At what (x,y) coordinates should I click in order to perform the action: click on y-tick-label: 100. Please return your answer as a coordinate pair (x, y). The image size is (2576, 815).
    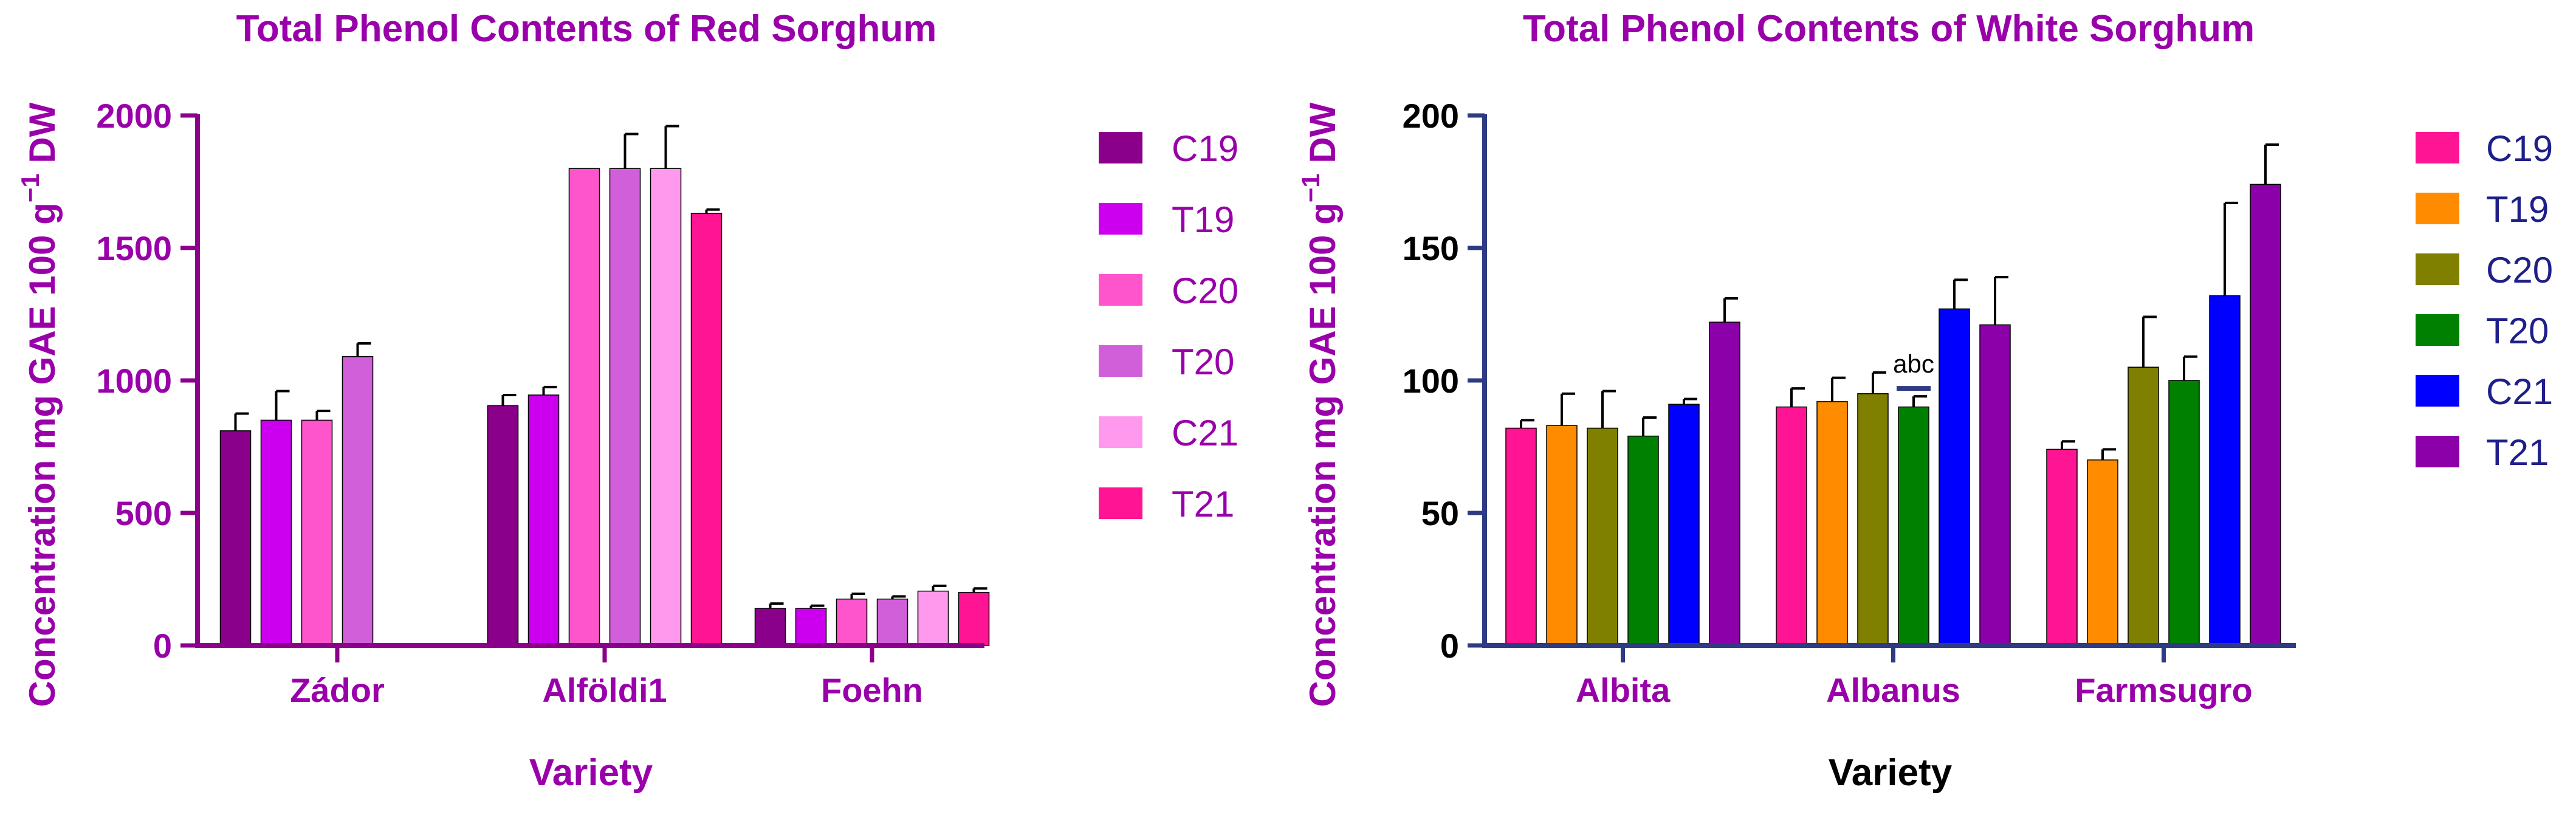
    Looking at the image, I should click on (1431, 381).